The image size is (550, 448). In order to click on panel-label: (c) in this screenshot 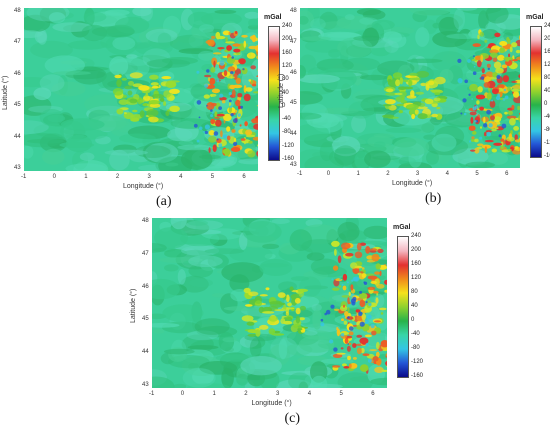, I will do `click(293, 419)`.